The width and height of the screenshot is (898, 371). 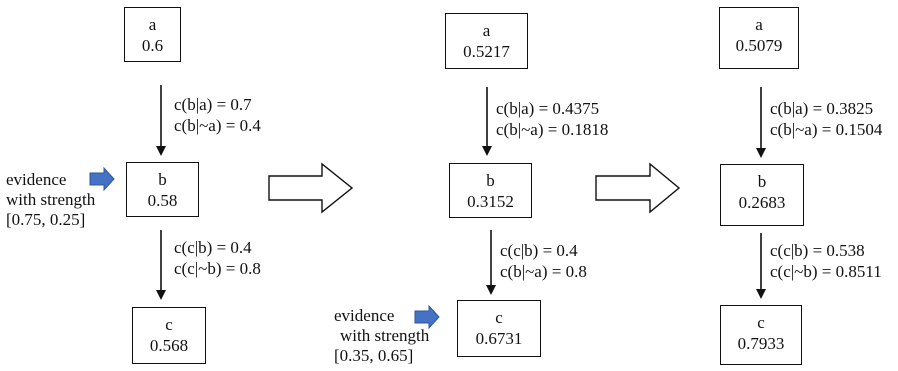 I want to click on node-value: 0.5217, so click(x=486, y=51).